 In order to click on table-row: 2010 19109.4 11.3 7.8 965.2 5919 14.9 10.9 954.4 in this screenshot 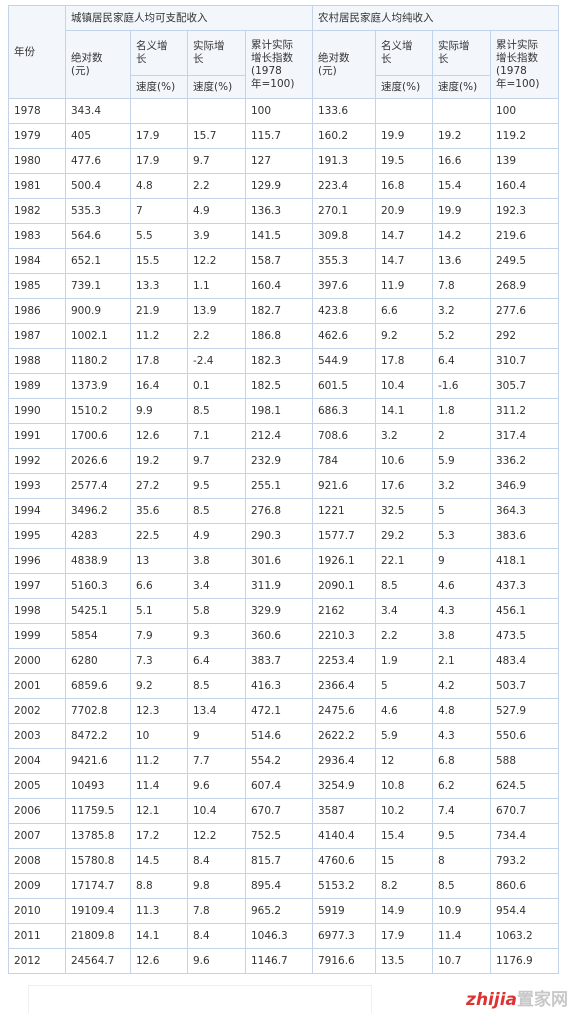, I will do `click(283, 911)`.